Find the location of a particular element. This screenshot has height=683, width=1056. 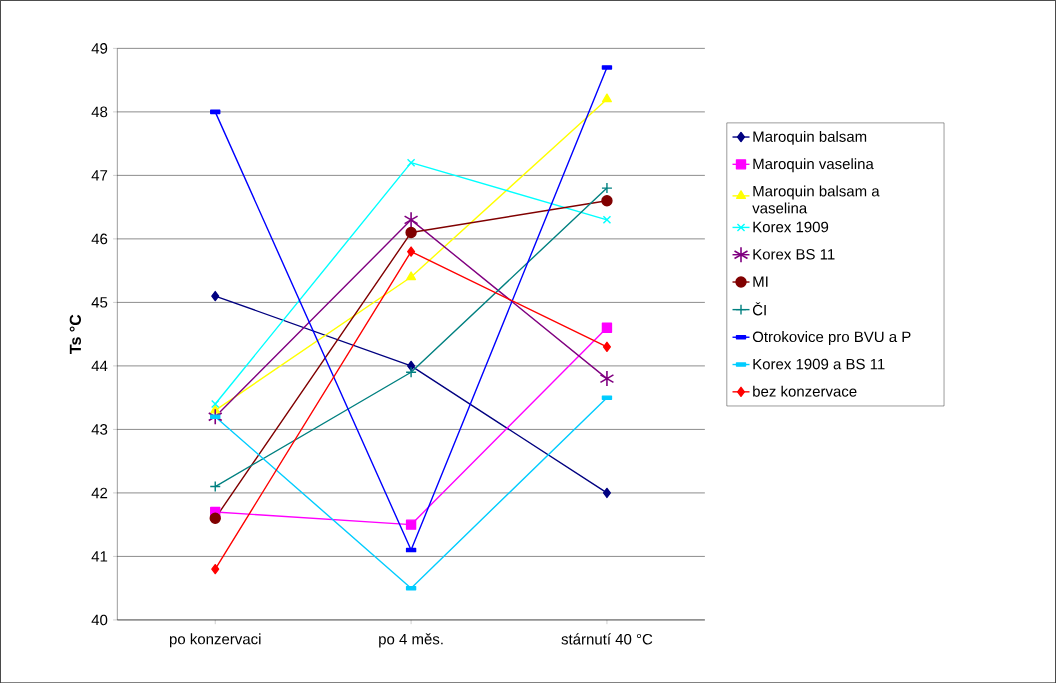

y-tick-label: 42 is located at coordinates (99, 493).